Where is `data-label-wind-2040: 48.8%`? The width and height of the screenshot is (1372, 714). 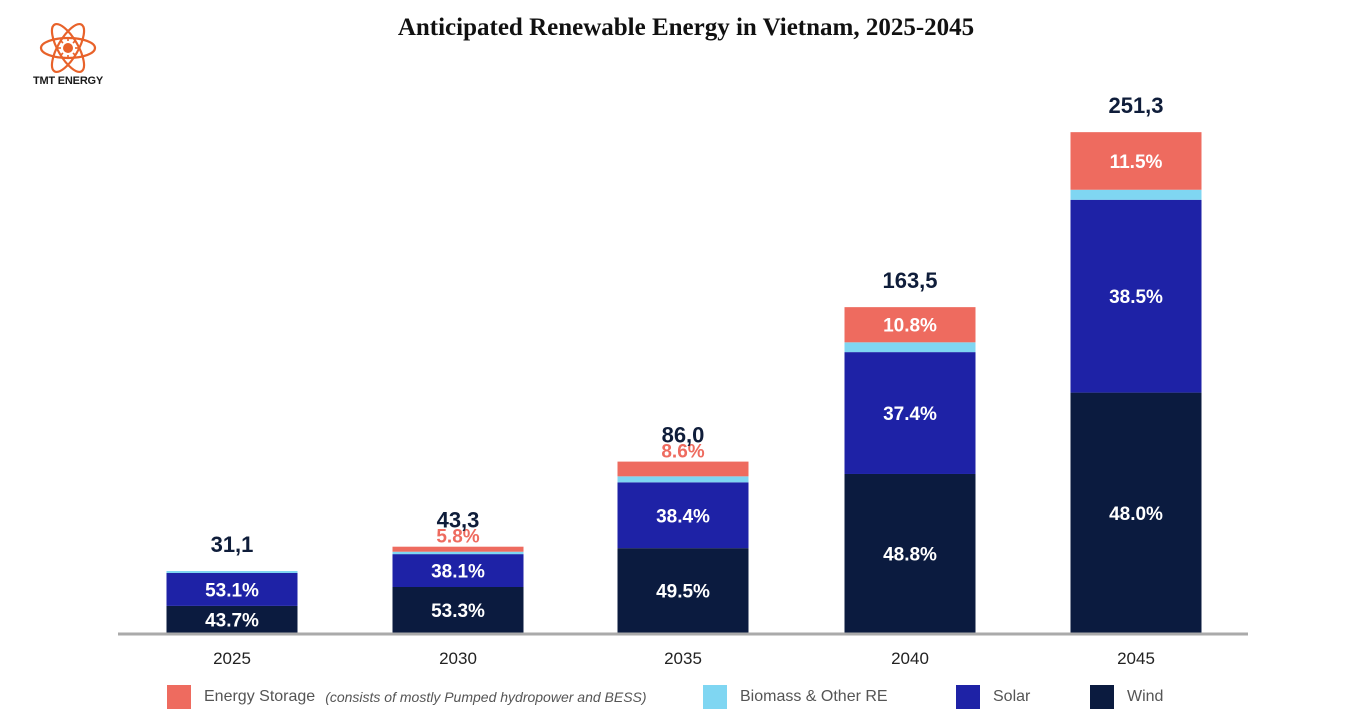 data-label-wind-2040: 48.8% is located at coordinates (910, 554).